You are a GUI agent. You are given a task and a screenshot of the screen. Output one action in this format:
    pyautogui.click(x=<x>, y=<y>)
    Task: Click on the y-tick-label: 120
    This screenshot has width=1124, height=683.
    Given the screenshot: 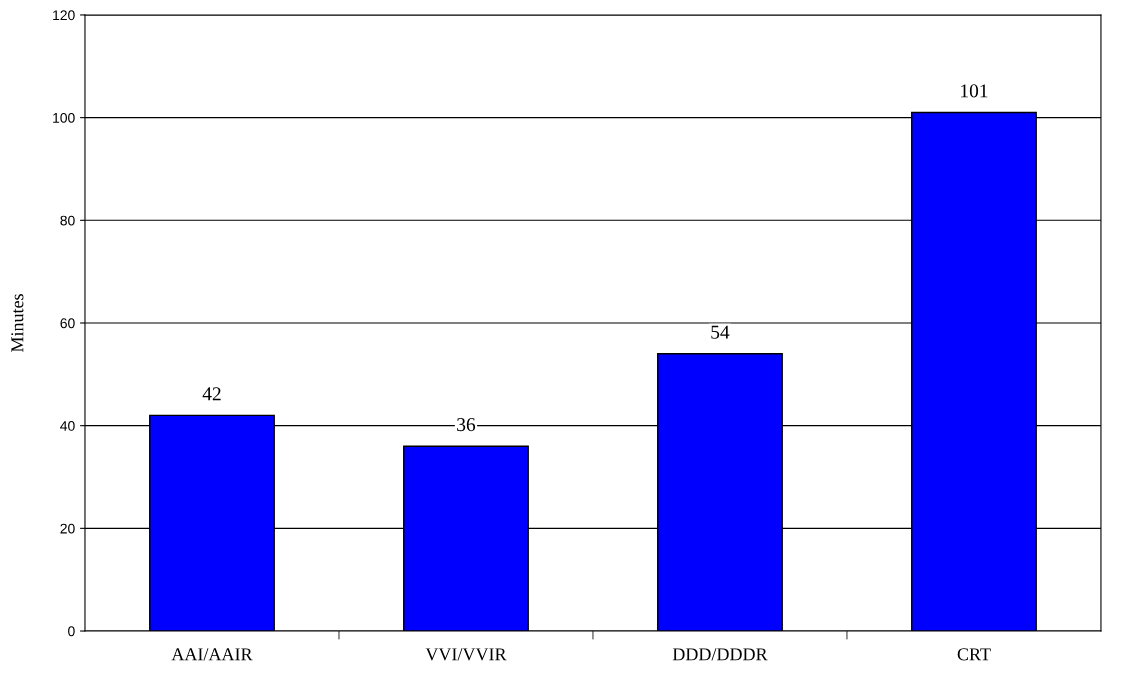 What is the action you would take?
    pyautogui.click(x=64, y=15)
    